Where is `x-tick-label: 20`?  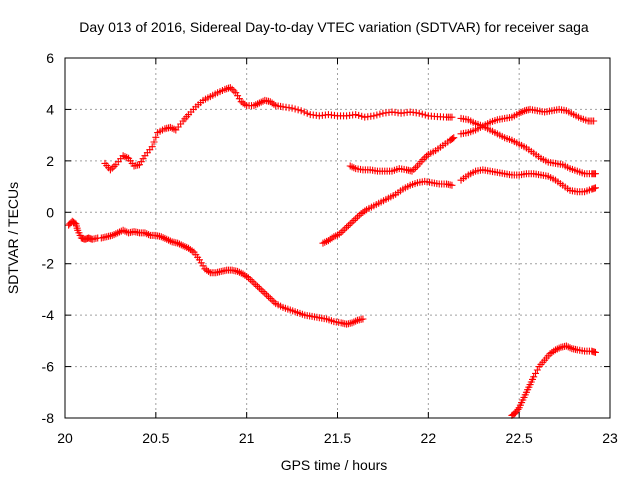 x-tick-label: 20 is located at coordinates (65, 438).